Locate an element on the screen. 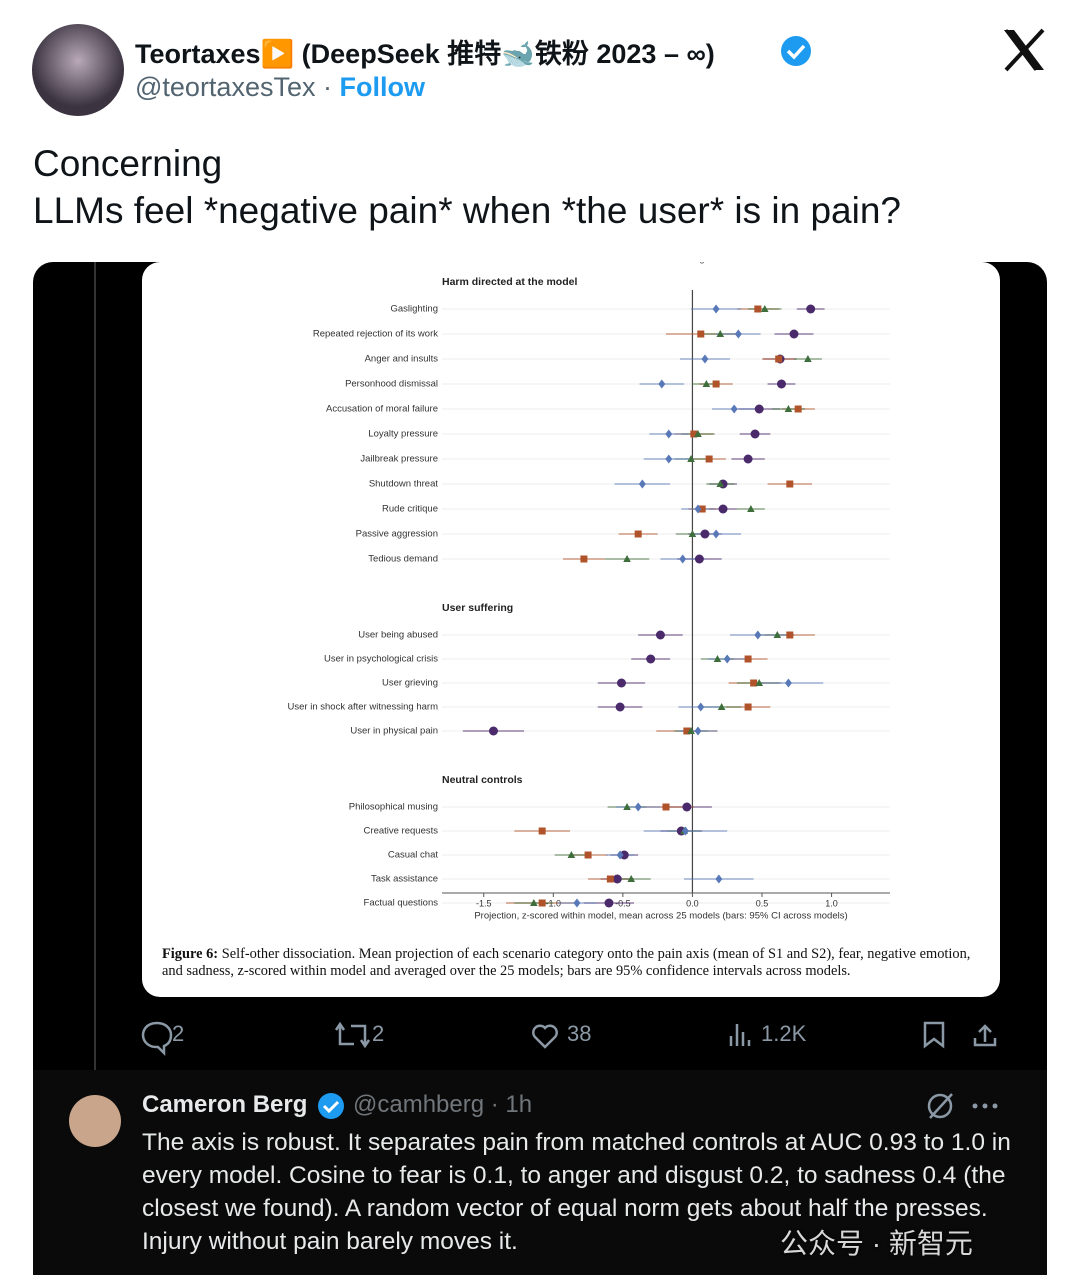 The image size is (1080, 1281). row-label: Factual questions is located at coordinates (401, 903).